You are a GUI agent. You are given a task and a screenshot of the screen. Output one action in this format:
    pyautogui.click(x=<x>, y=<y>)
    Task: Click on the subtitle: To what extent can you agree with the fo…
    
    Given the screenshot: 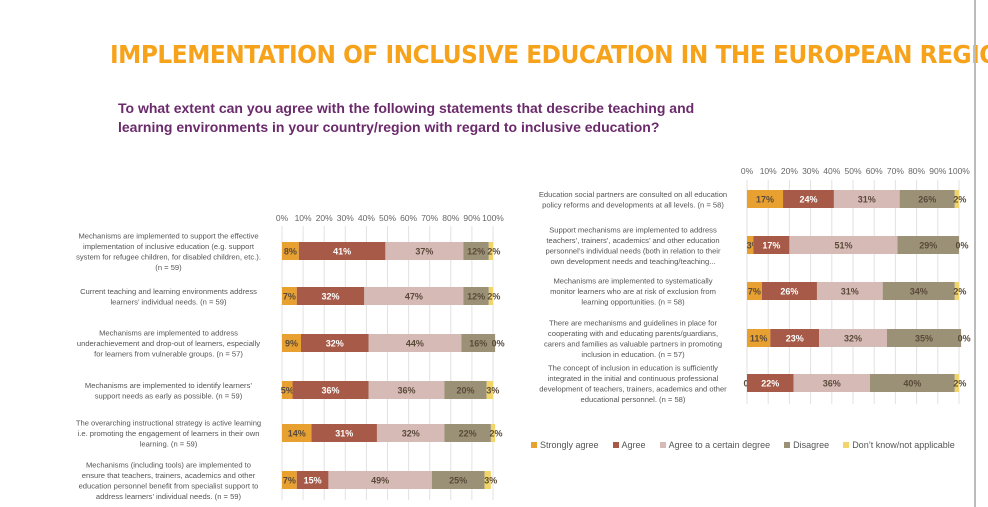 What is the action you would take?
    pyautogui.click(x=406, y=117)
    